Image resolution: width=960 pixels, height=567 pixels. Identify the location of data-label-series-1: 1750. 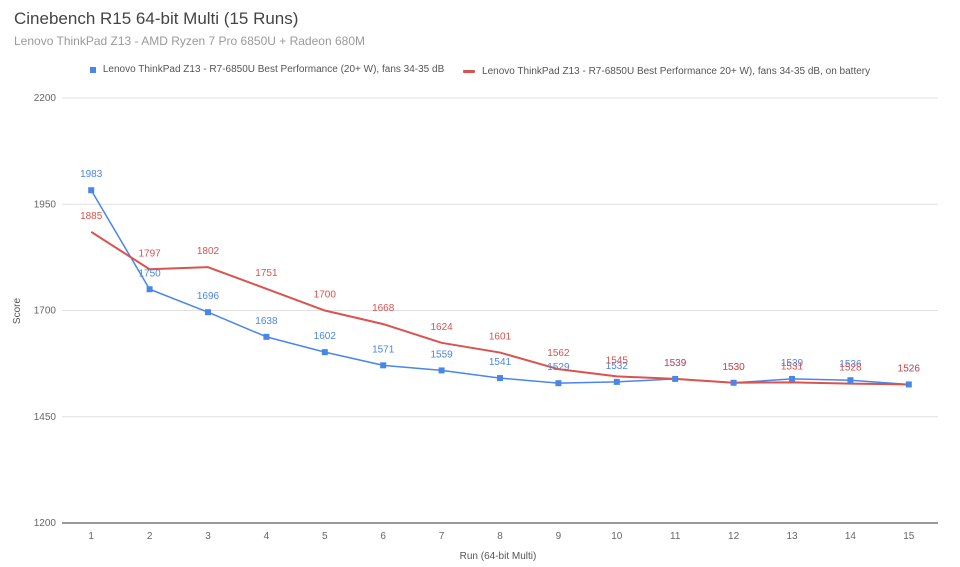
(149, 273).